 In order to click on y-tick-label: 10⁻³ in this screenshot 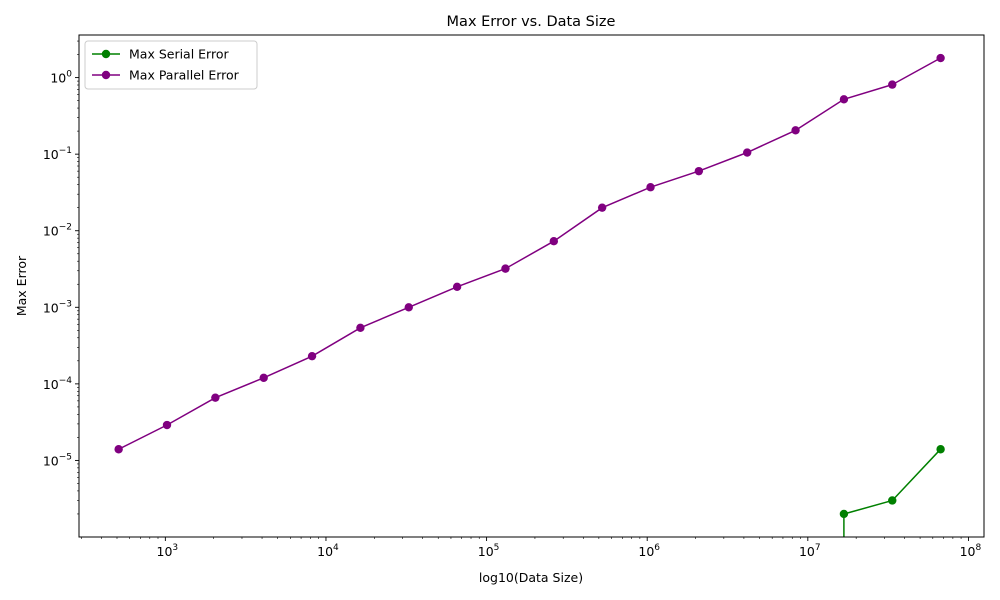, I will do `click(57, 307)`.